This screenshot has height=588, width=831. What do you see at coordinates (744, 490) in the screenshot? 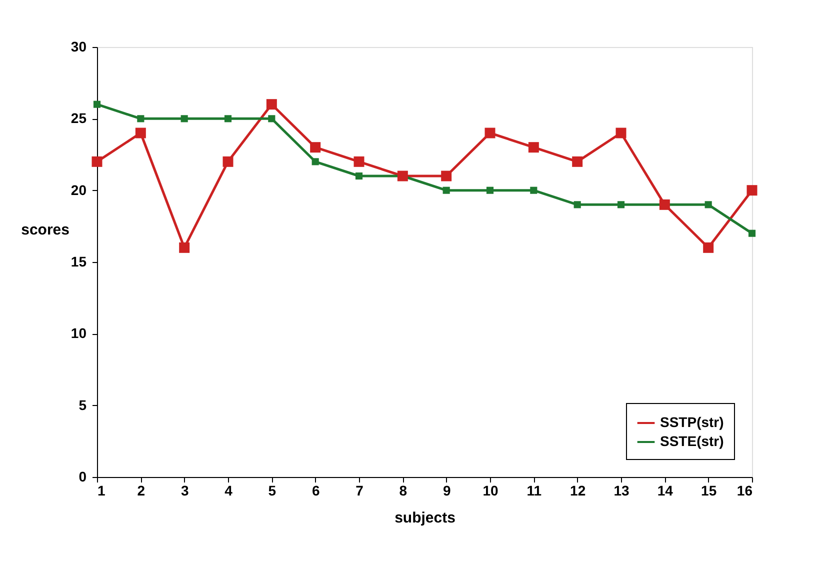
I see `x-tick-label: 16` at bounding box center [744, 490].